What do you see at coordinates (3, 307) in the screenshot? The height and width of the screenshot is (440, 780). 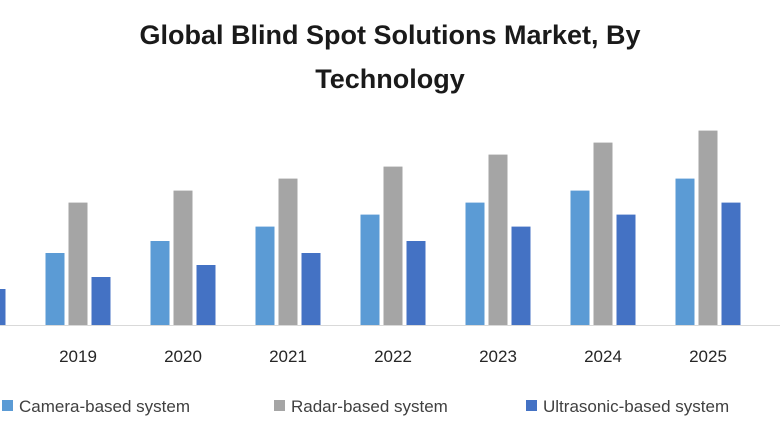 I see `bar-ultrasonic-based-system-2018` at bounding box center [3, 307].